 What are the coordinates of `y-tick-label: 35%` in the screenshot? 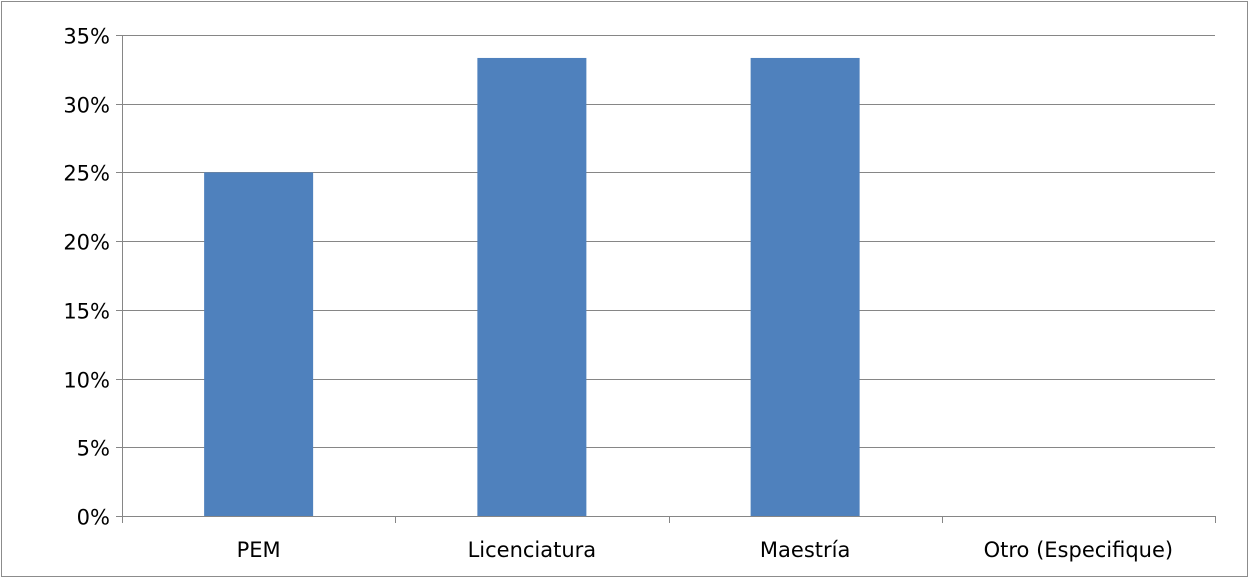 It's located at (86, 37).